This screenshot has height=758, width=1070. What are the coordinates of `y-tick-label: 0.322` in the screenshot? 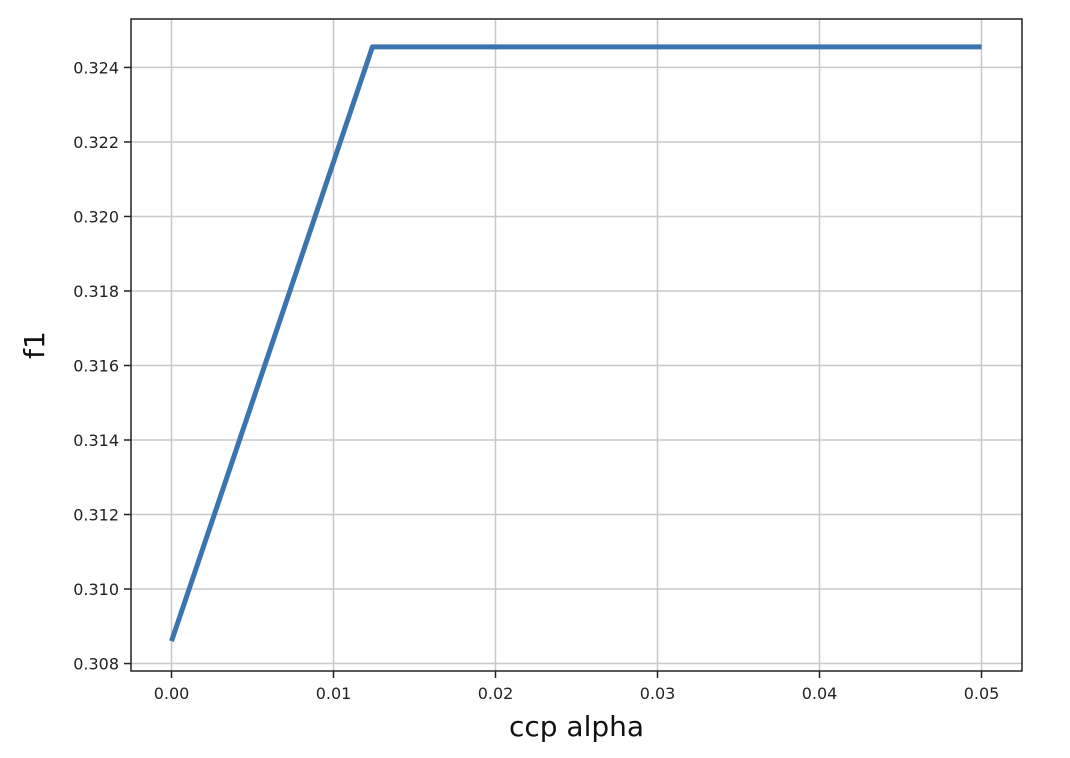 It's located at (96, 142).